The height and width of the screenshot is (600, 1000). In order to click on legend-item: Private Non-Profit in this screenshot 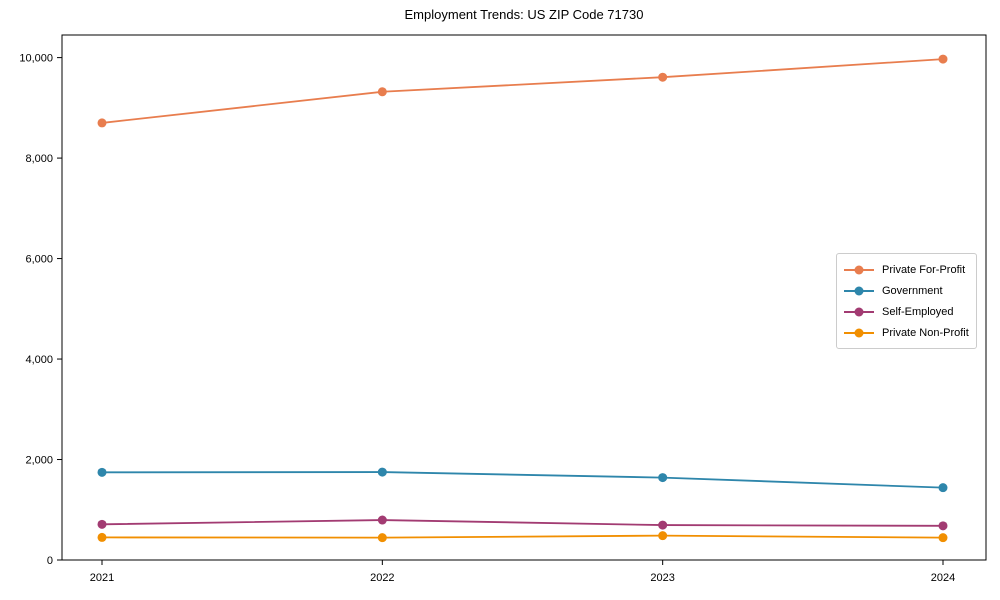, I will do `click(906, 332)`.